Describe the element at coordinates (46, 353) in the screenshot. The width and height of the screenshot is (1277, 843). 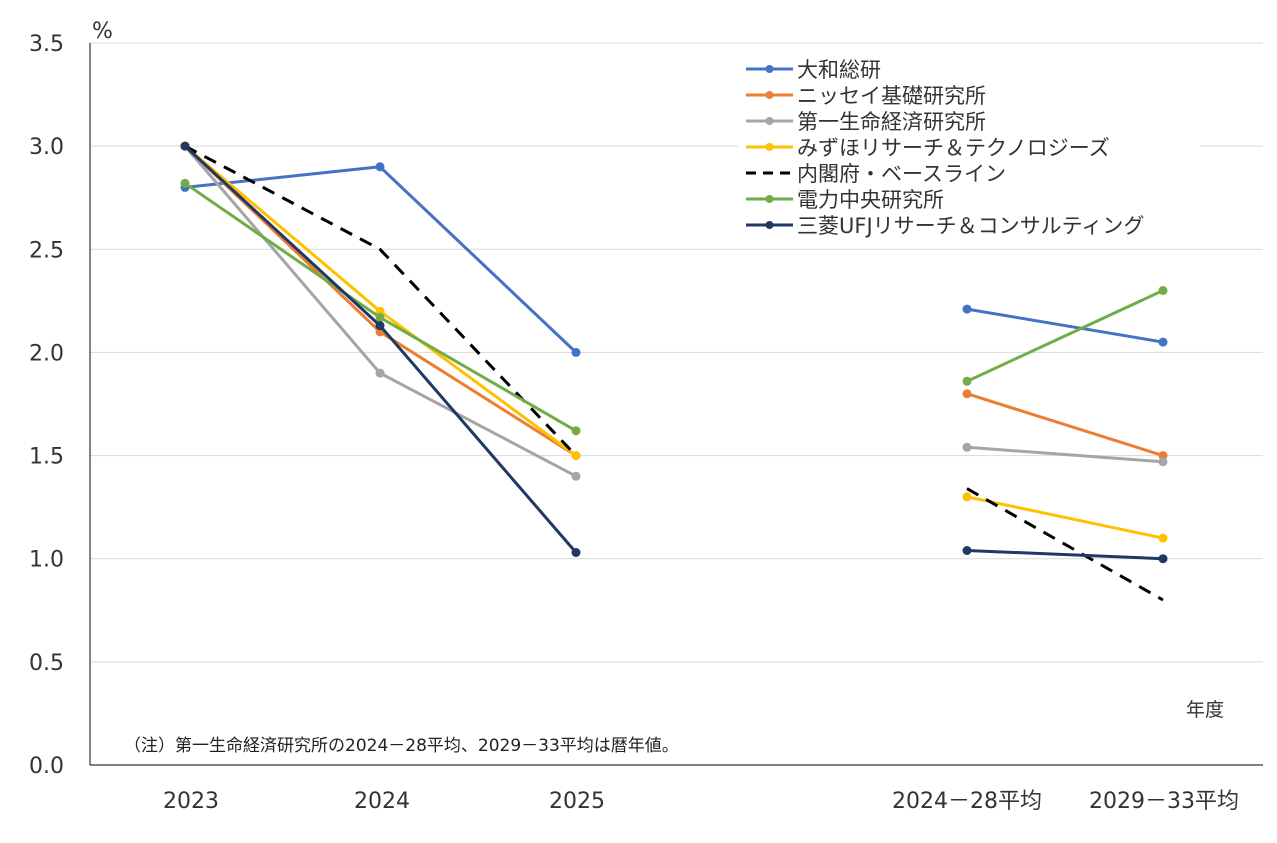
I see `y-tick-label: 2.0` at that location.